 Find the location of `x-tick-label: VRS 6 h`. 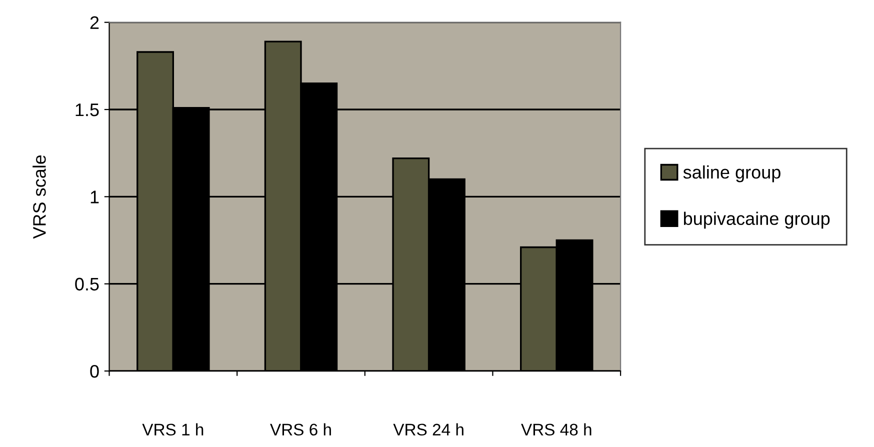

x-tick-label: VRS 6 h is located at coordinates (300, 429).